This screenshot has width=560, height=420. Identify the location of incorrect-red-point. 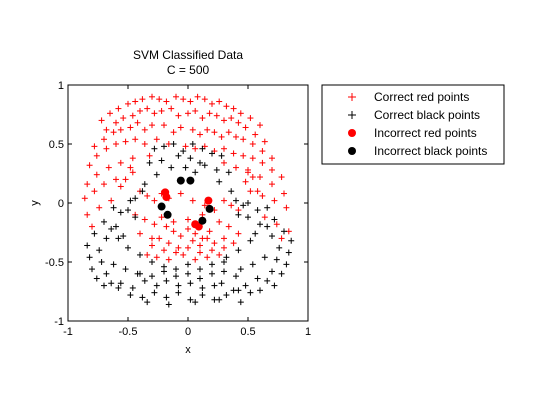
(208, 201).